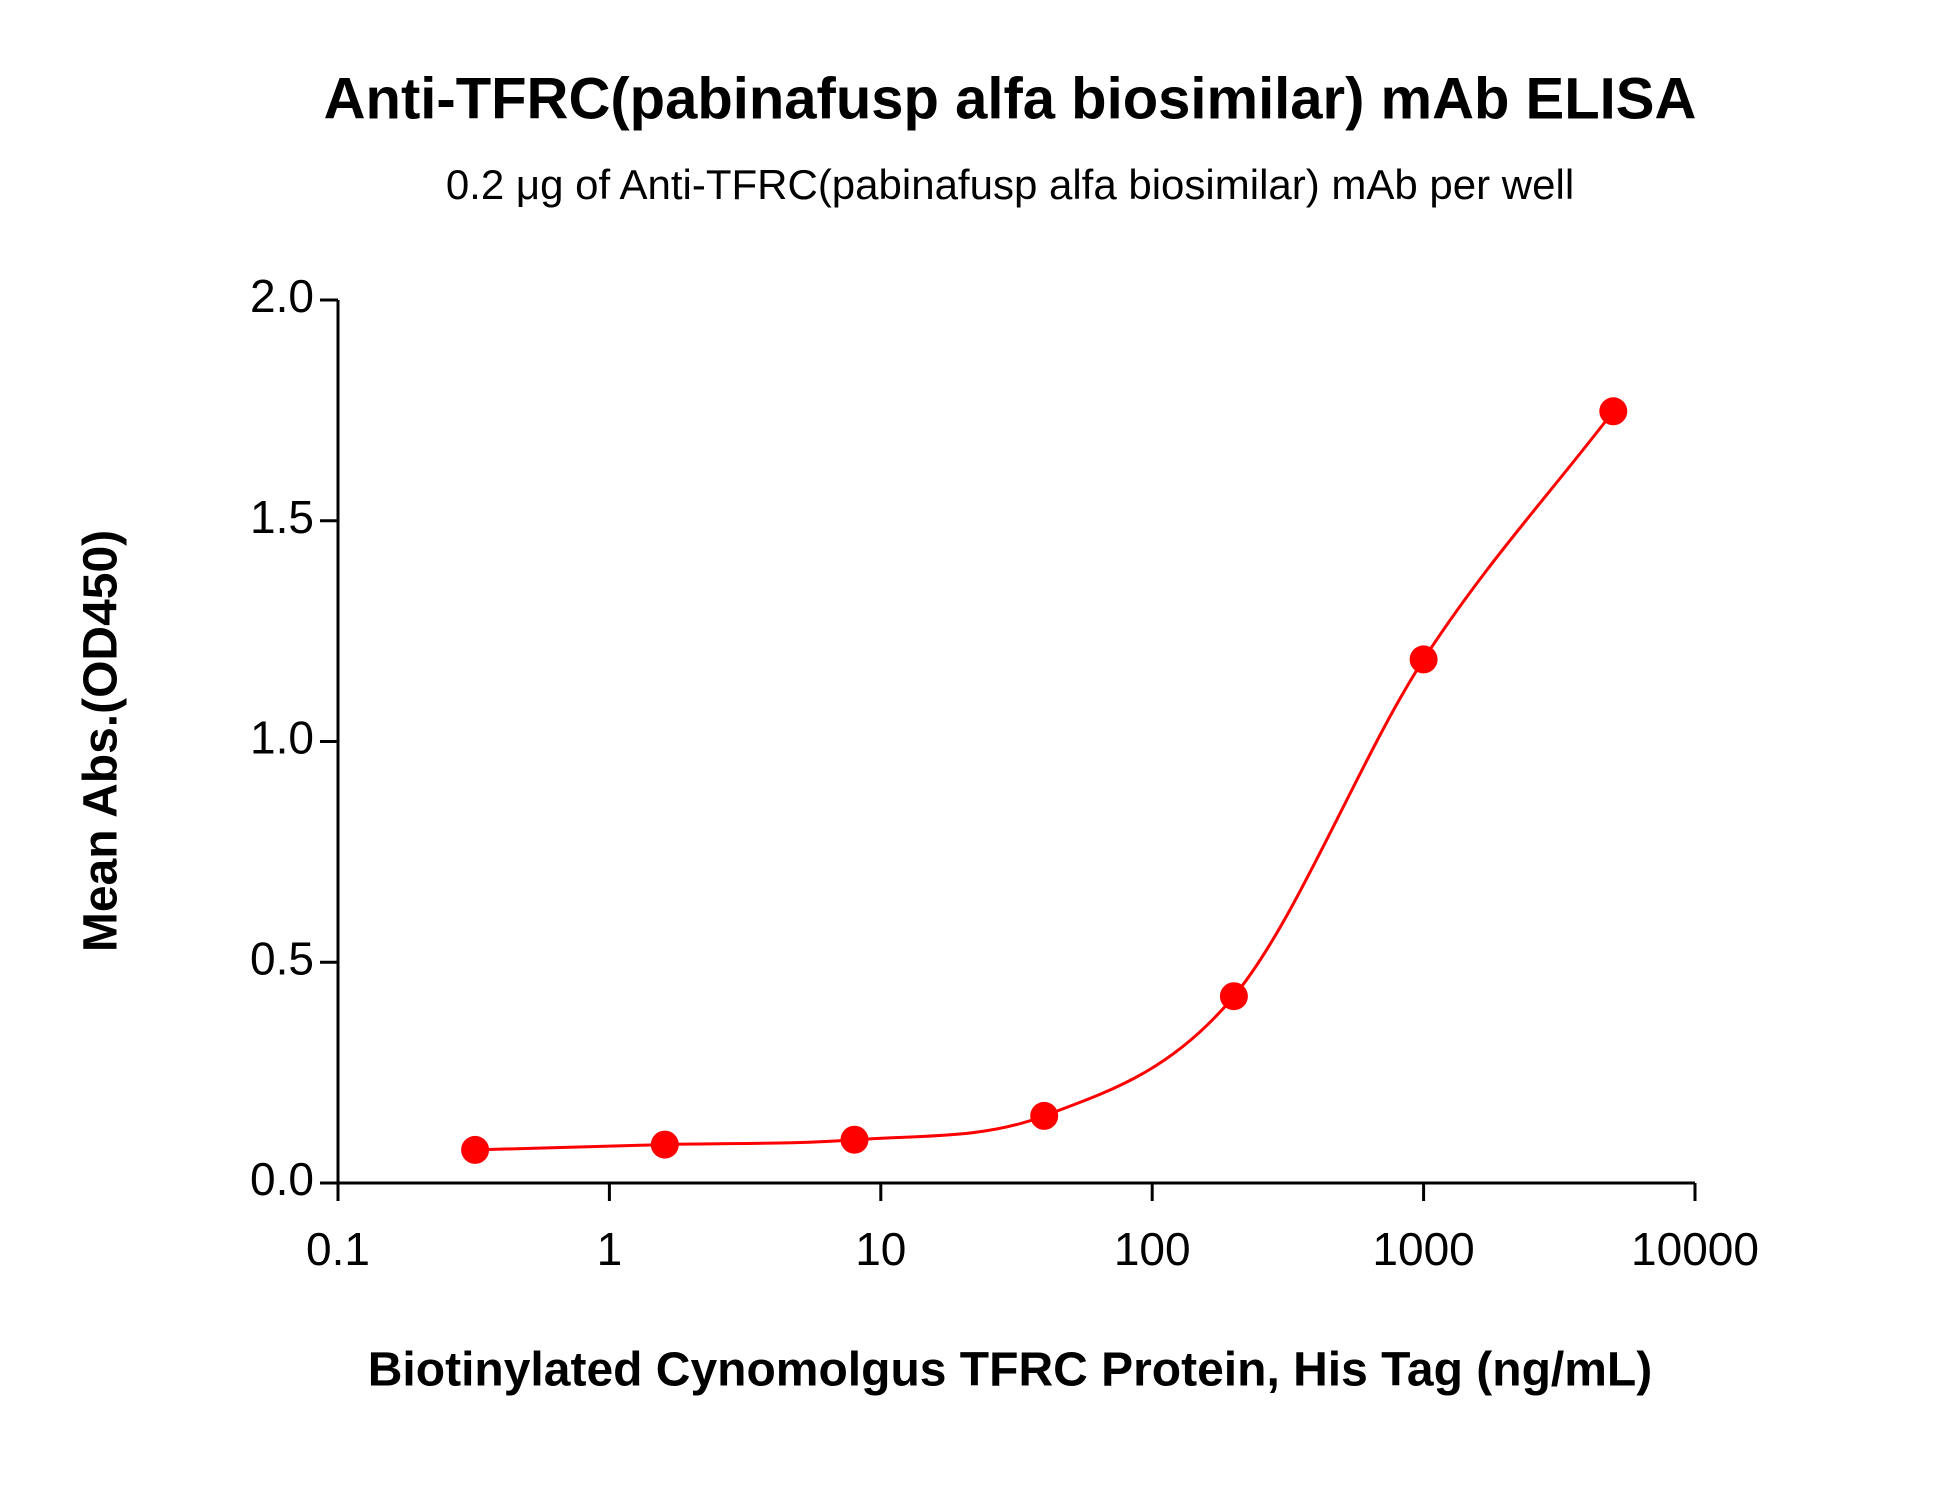  What do you see at coordinates (610, 1249) in the screenshot?
I see `x-tick-label: 1` at bounding box center [610, 1249].